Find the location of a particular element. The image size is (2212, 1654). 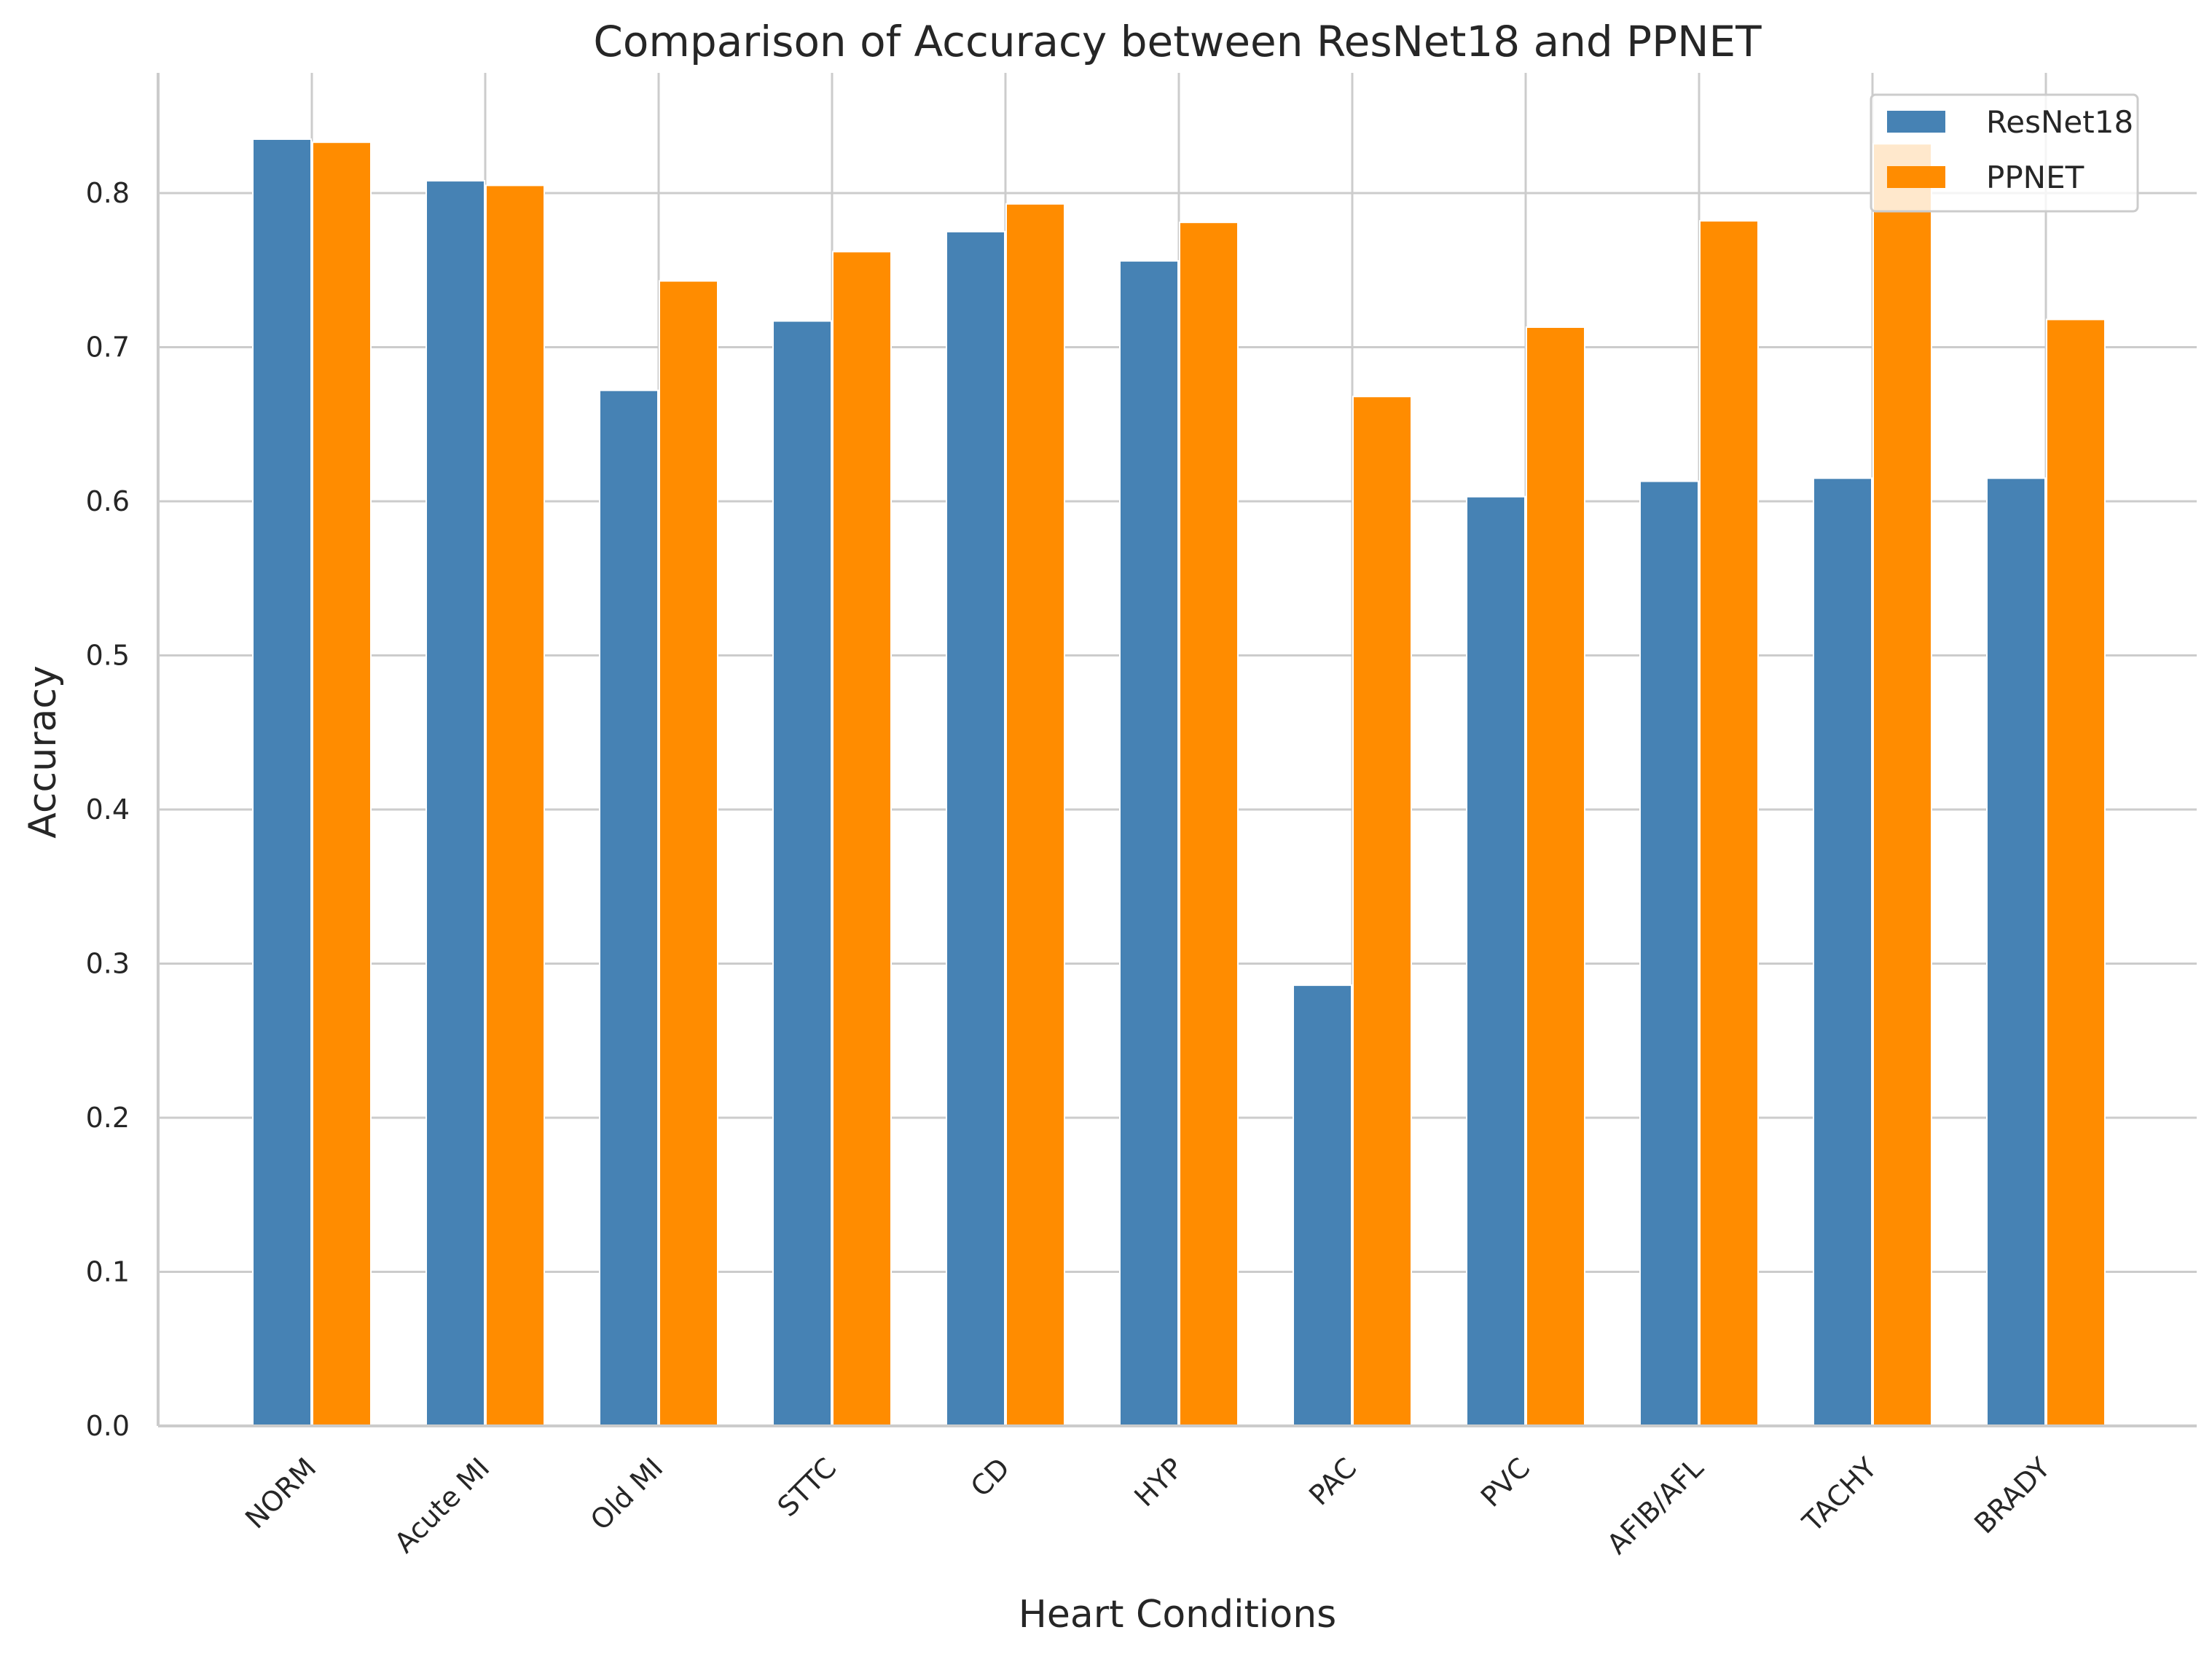

y-tick-label: 0.2 is located at coordinates (108, 1118).